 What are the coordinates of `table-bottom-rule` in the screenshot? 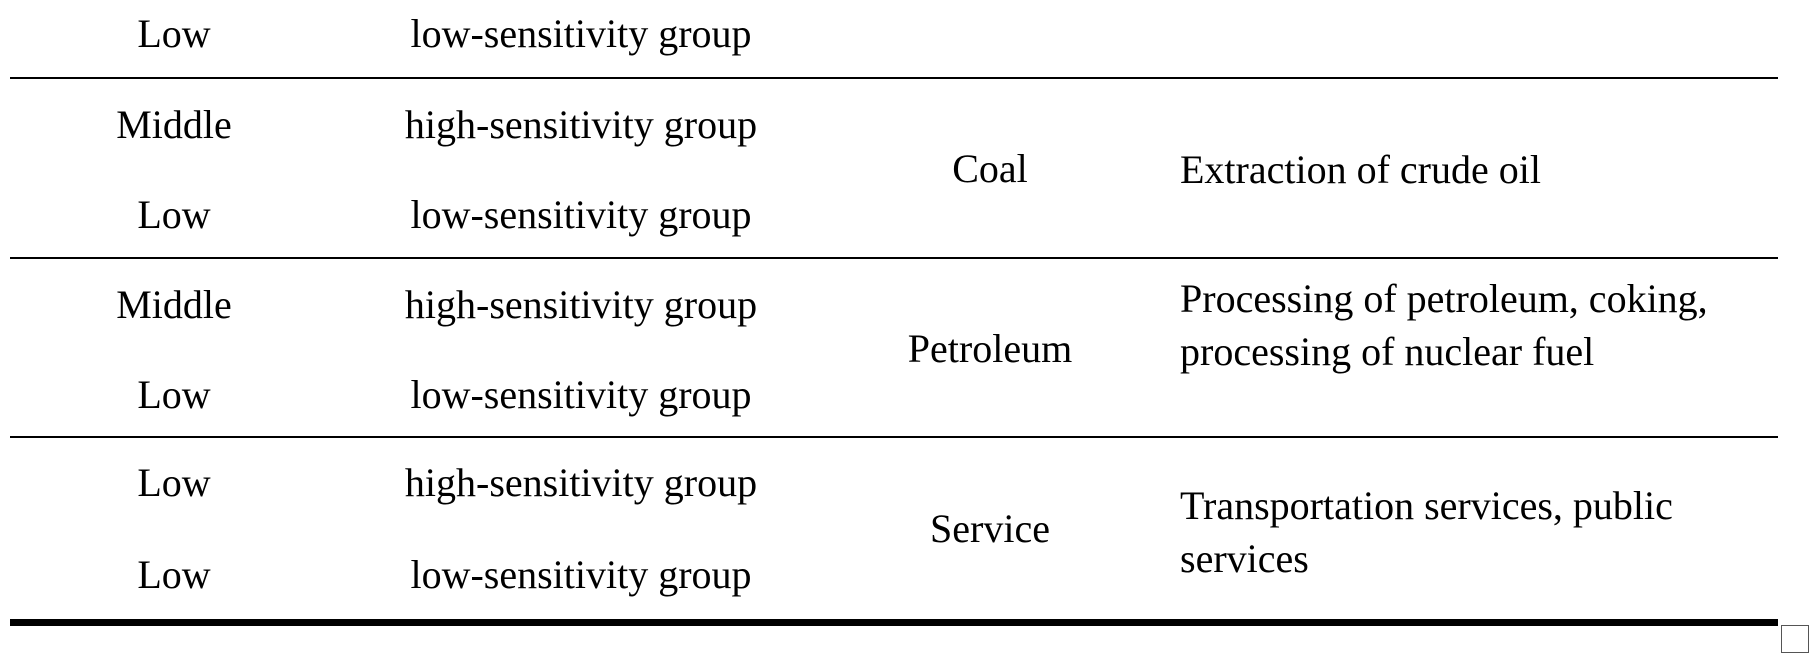 It's located at (894, 622).